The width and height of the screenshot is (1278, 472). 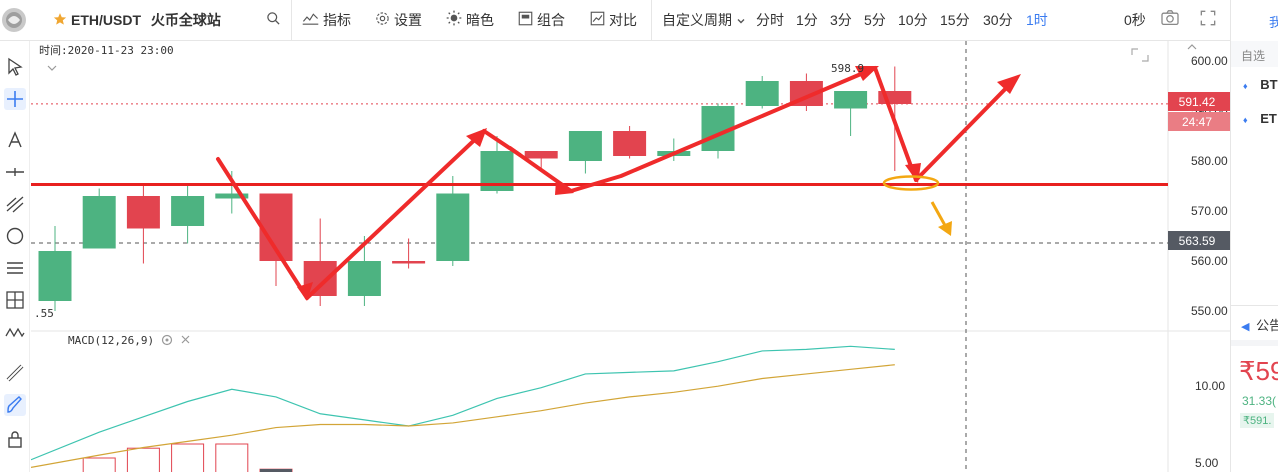 I want to click on lock-icon, so click(x=15, y=439).